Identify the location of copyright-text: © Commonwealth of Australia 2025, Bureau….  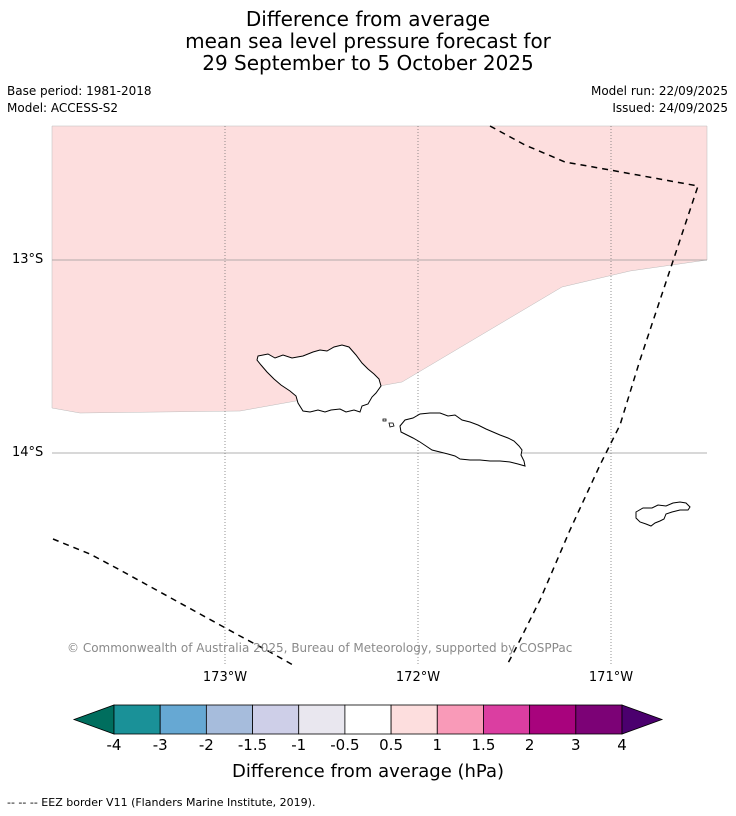
(320, 648).